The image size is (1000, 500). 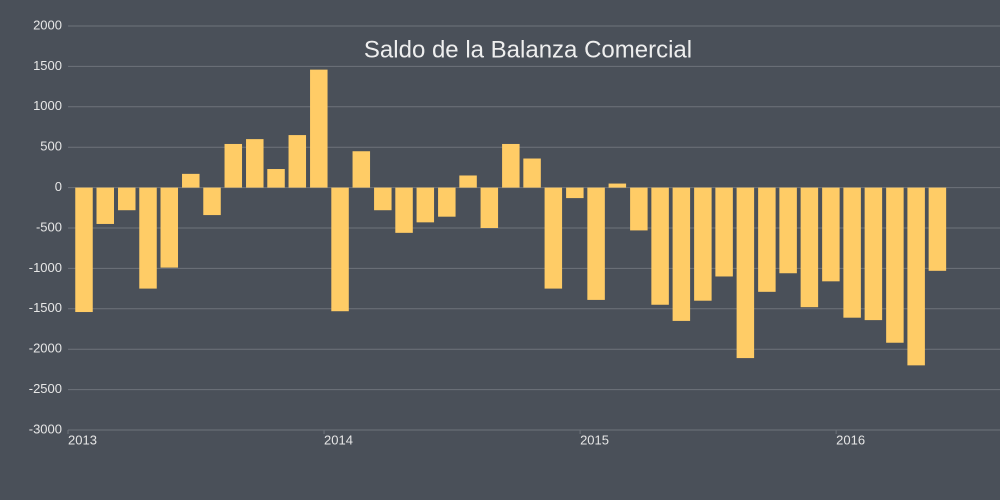 I want to click on chart-title: Saldo de la Balanza Comercial, so click(x=528, y=49).